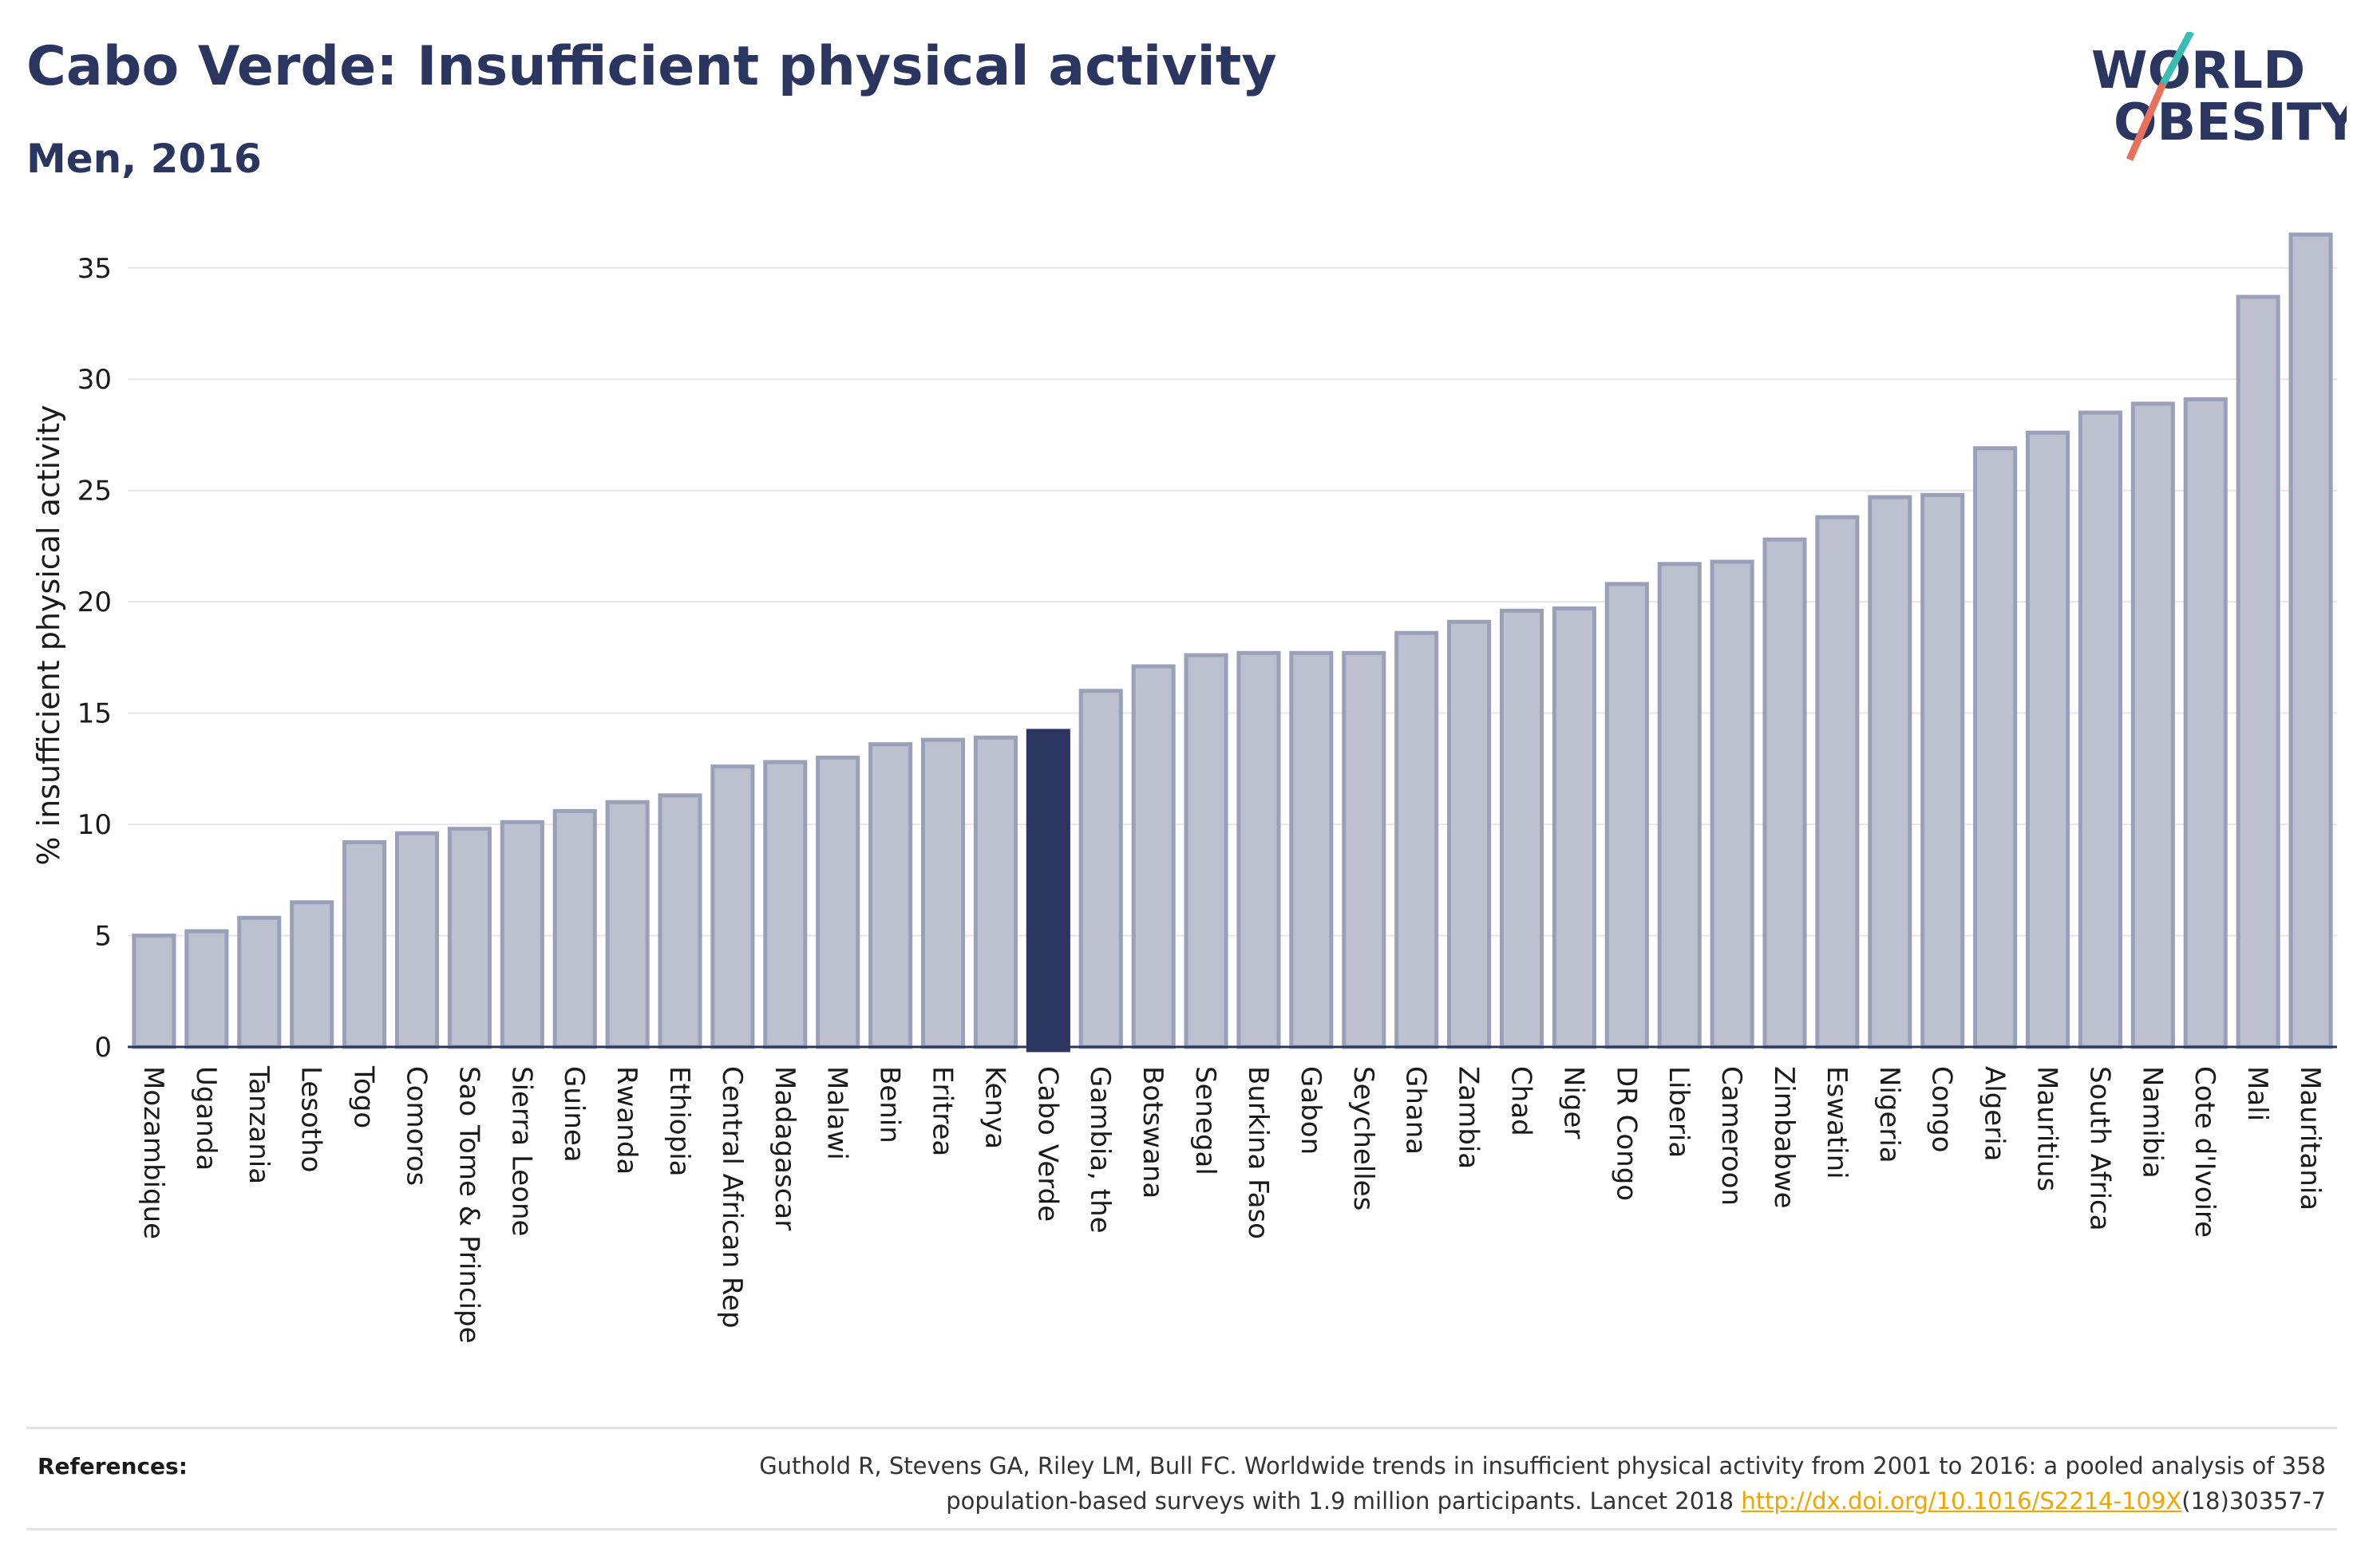 The height and width of the screenshot is (1568, 2361). Describe the element at coordinates (2253, 1501) in the screenshot. I see `reference-line-2-suffix: (18)30357-7` at that location.